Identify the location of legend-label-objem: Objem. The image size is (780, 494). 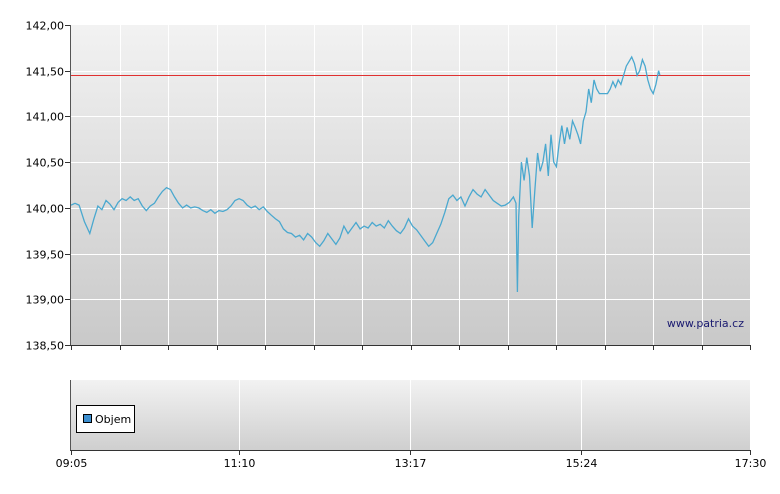
(113, 419).